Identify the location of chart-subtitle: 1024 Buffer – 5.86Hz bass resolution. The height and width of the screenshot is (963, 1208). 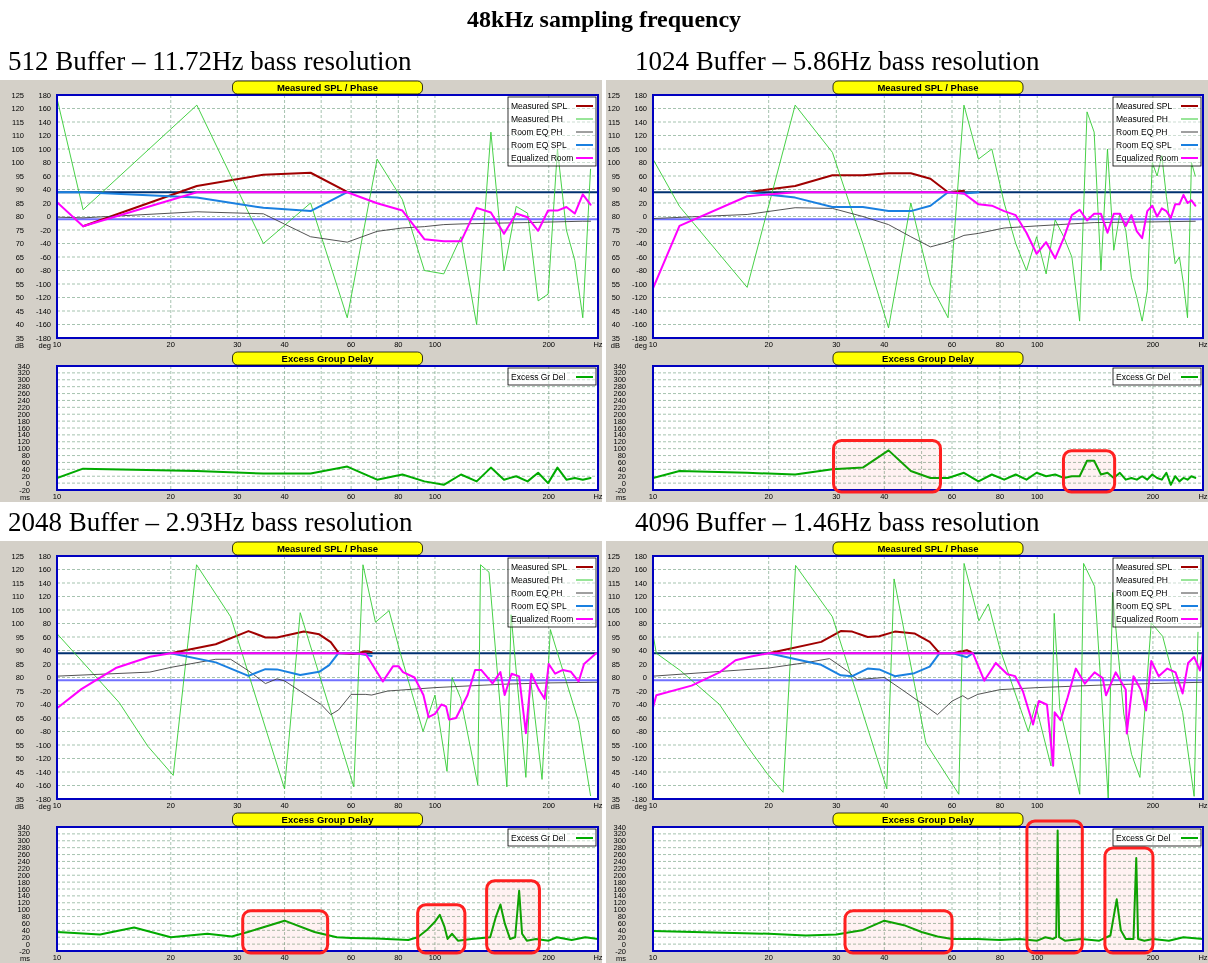
(837, 61).